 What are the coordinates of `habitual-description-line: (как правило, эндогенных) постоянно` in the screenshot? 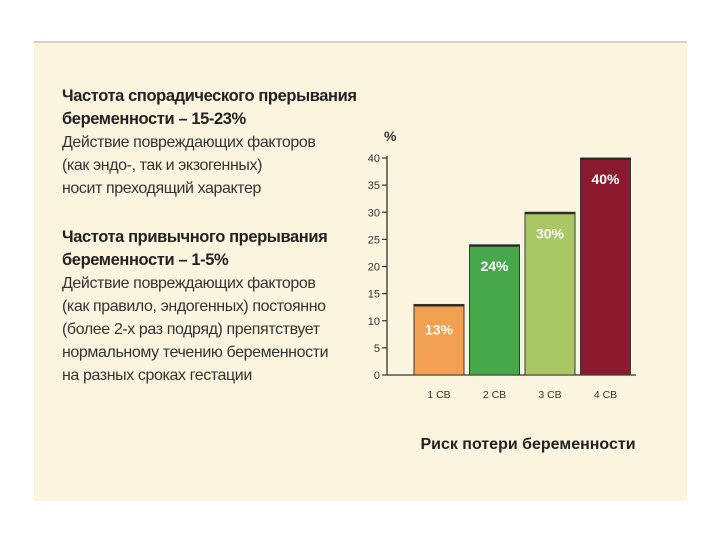 It's located at (194, 306).